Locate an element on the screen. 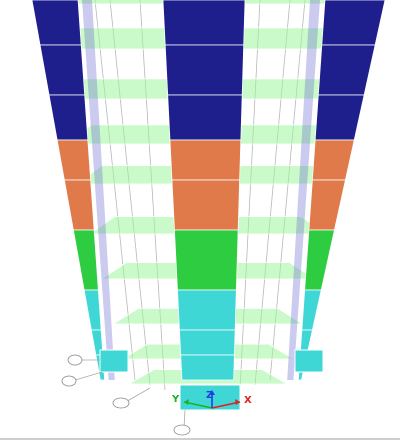 This screenshot has height=444, width=400. x-axis-arrow is located at coordinates (226, 405).